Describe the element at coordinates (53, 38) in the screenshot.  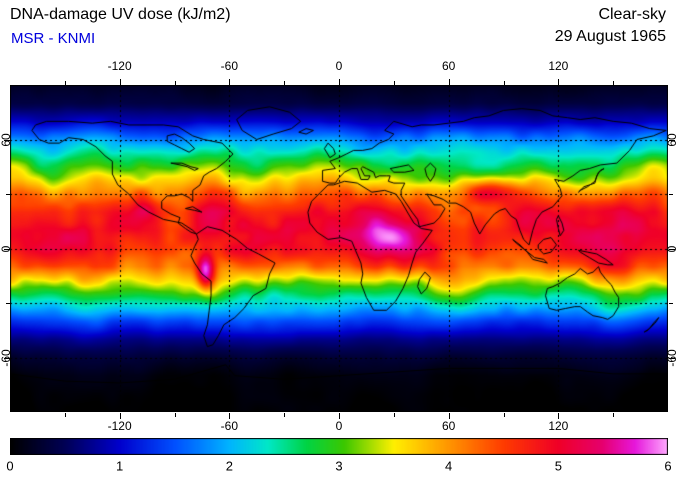
I see `figure-source: MSR - KNMI` at that location.